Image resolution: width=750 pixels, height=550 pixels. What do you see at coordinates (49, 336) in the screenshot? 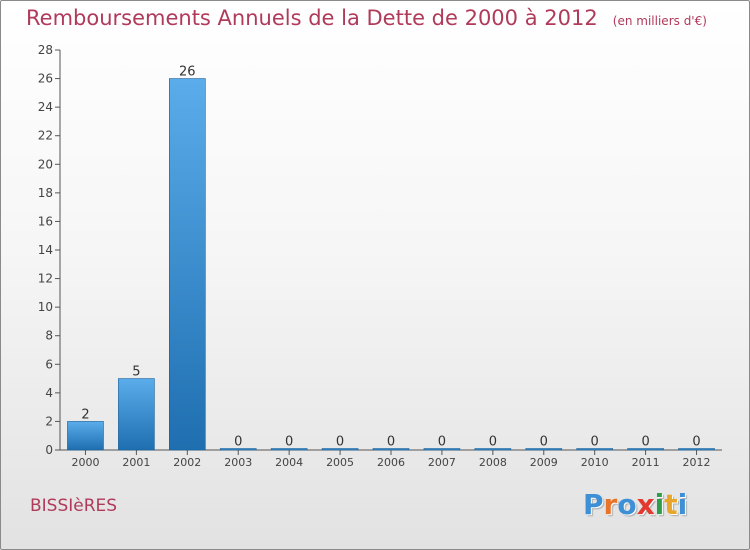
I see `y-tick-label: 8` at bounding box center [49, 336].